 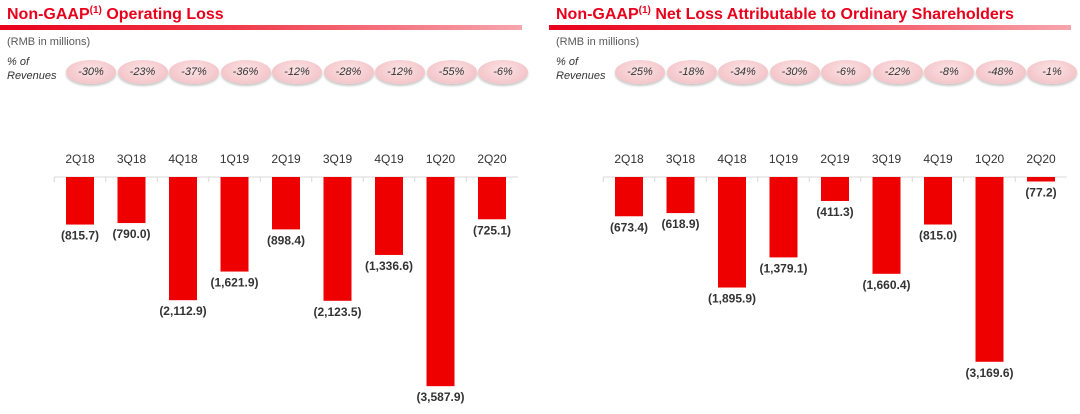 What do you see at coordinates (938, 236) in the screenshot?
I see `value-label: (815.0)` at bounding box center [938, 236].